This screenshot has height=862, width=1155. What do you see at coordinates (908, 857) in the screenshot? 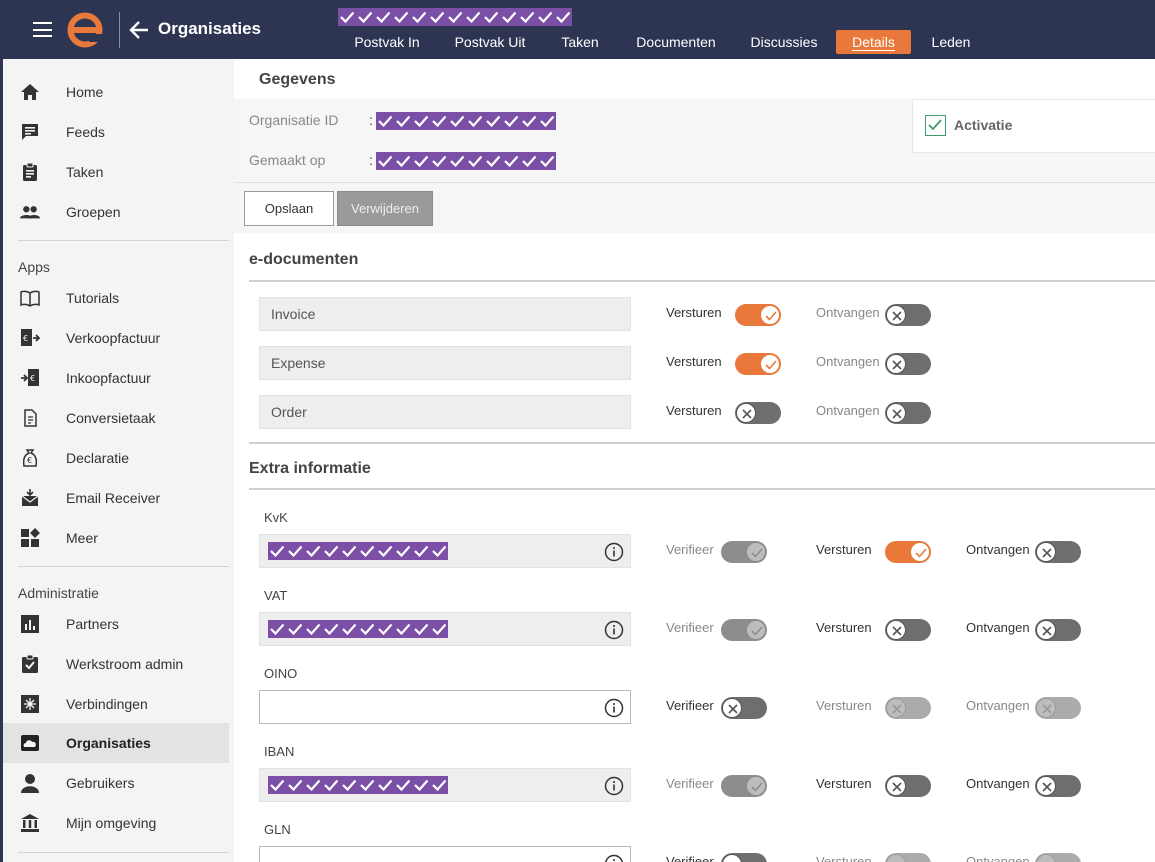
I see `gln-send-toggle` at bounding box center [908, 857].